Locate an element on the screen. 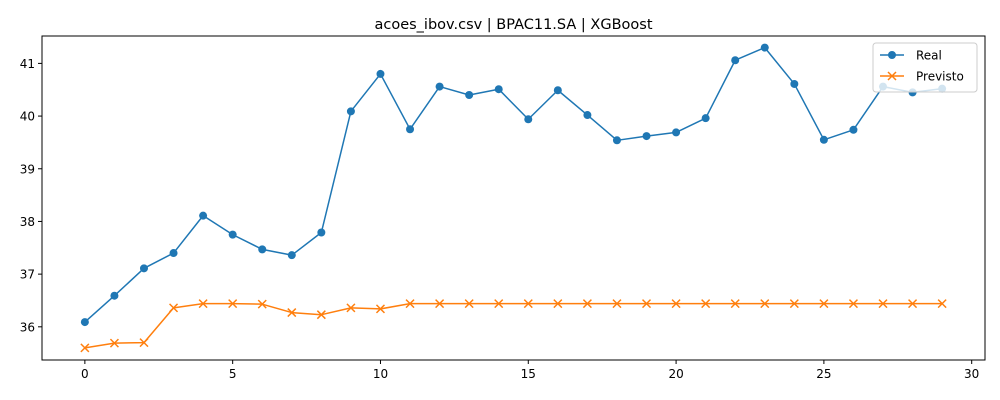 This screenshot has height=400, width=1000. series-previsto is located at coordinates (513, 326).